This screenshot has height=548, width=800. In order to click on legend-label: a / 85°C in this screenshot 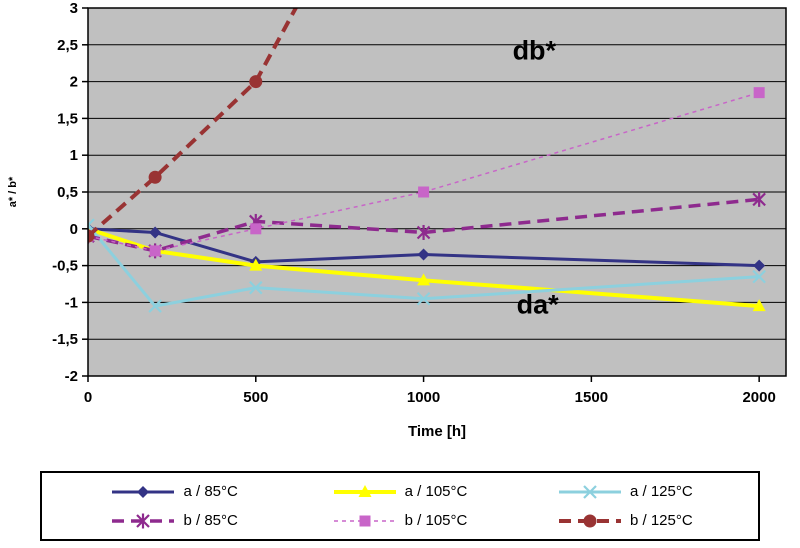, I will do `click(210, 491)`.